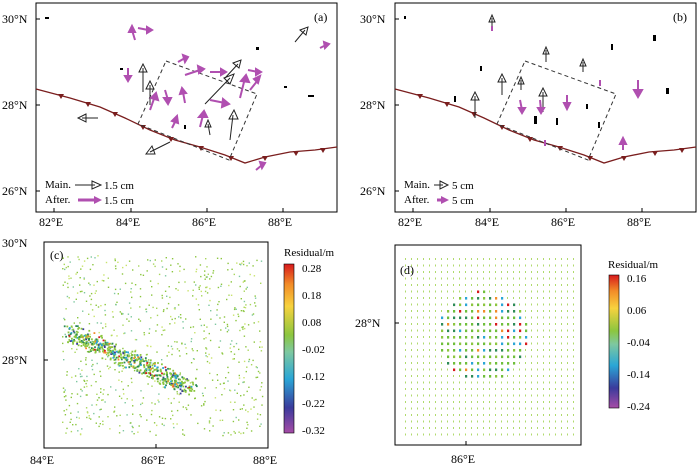 The height and width of the screenshot is (472, 700). Describe the element at coordinates (179, 73) in the screenshot. I see `panel-a-small-marks` at that location.